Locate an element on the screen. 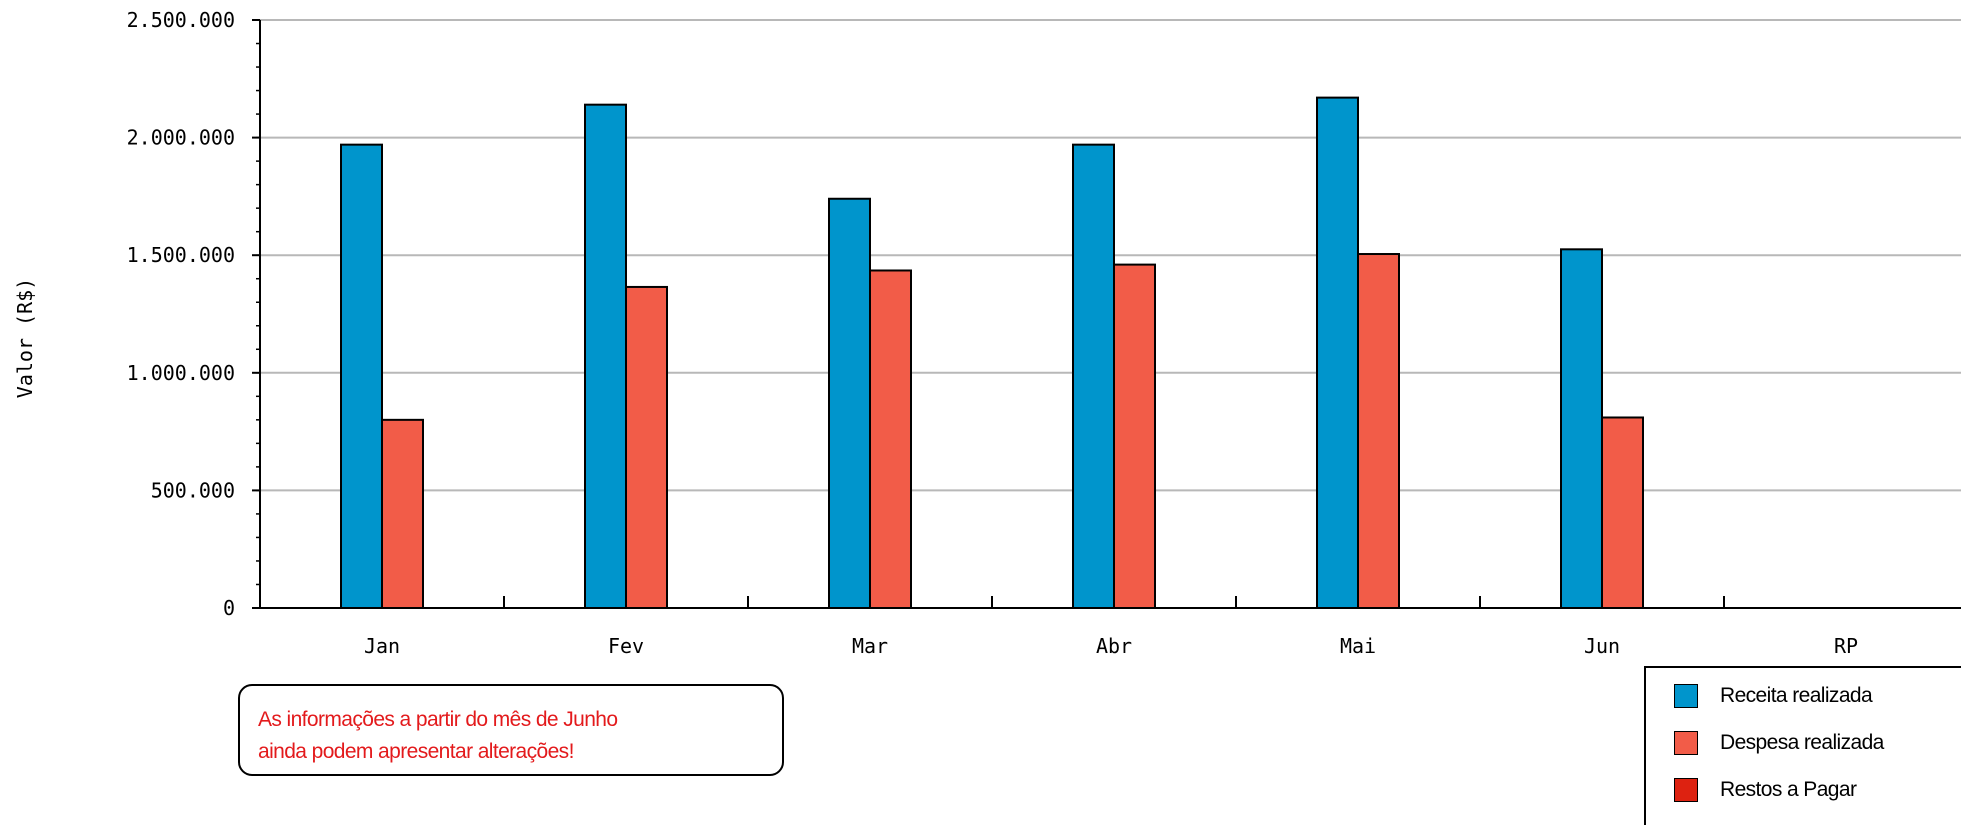  y-tick-label: 1.500.000 is located at coordinates (181, 255).